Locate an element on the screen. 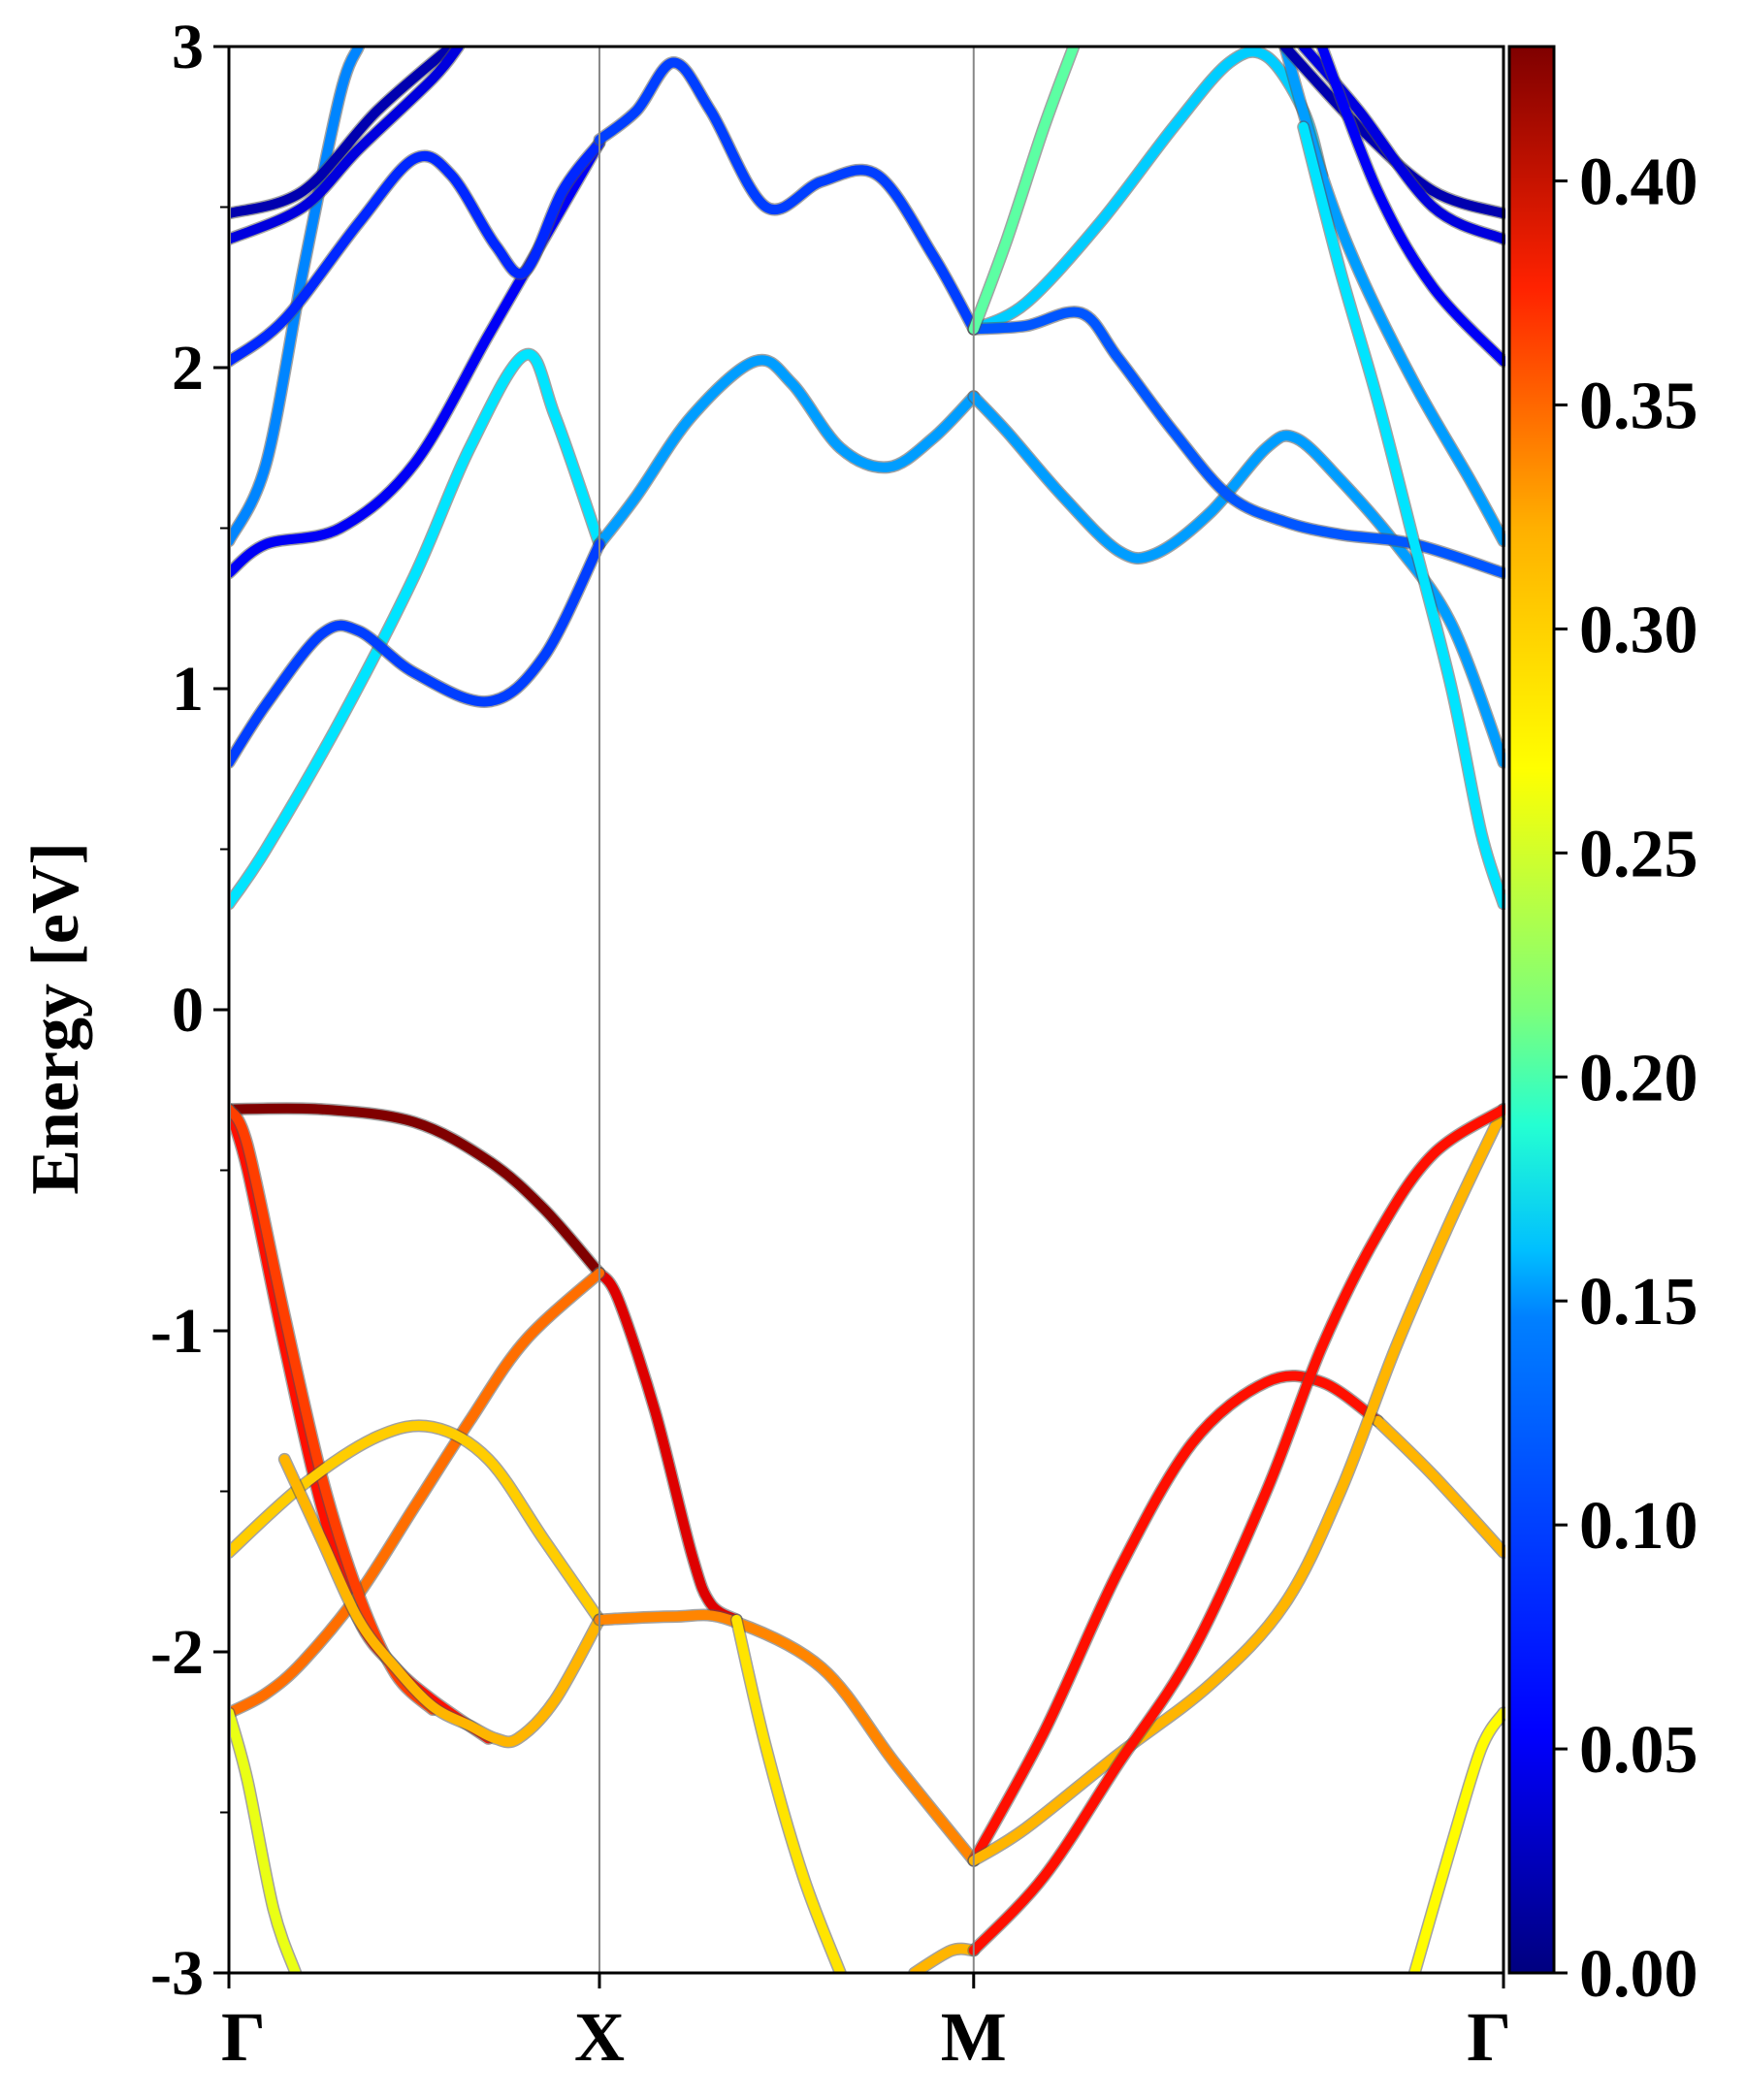 The width and height of the screenshot is (1746, 2100). colorbar-tick-label: 0.25 is located at coordinates (1638, 854).